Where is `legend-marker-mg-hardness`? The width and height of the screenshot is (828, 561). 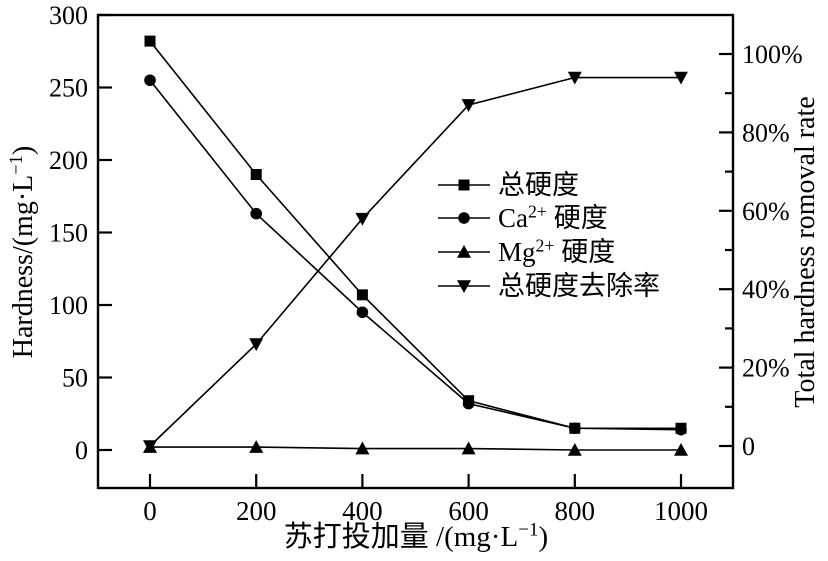
legend-marker-mg-hardness is located at coordinates (464, 251).